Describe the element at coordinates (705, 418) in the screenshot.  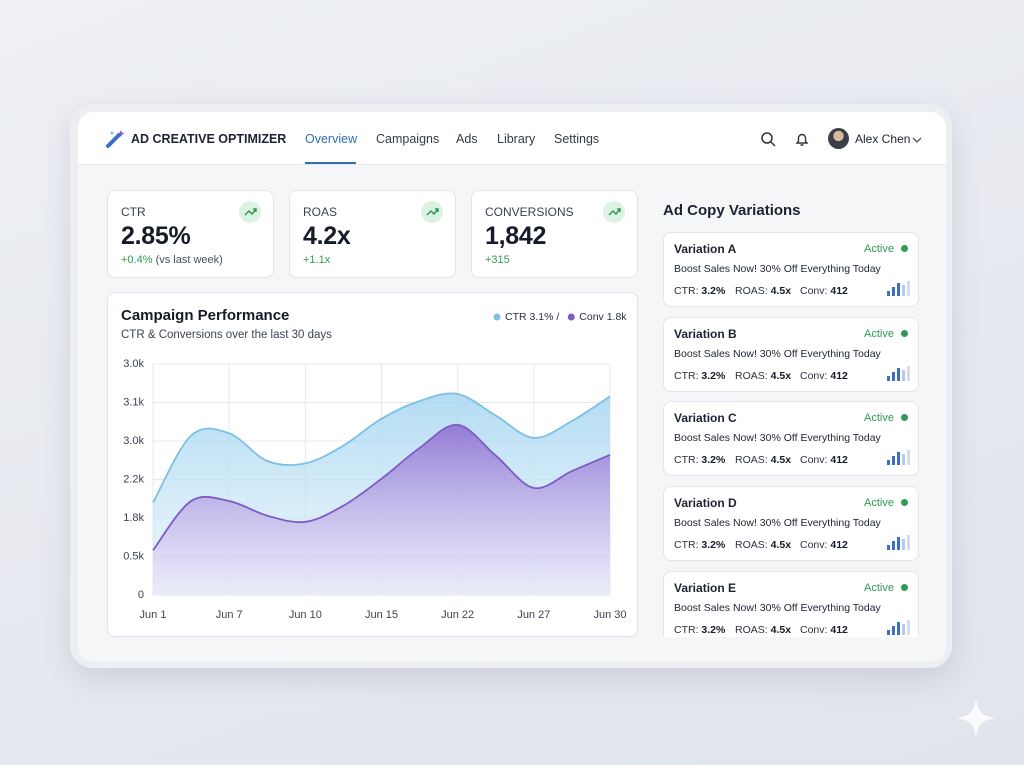
I see `variation-name: Variation C` at that location.